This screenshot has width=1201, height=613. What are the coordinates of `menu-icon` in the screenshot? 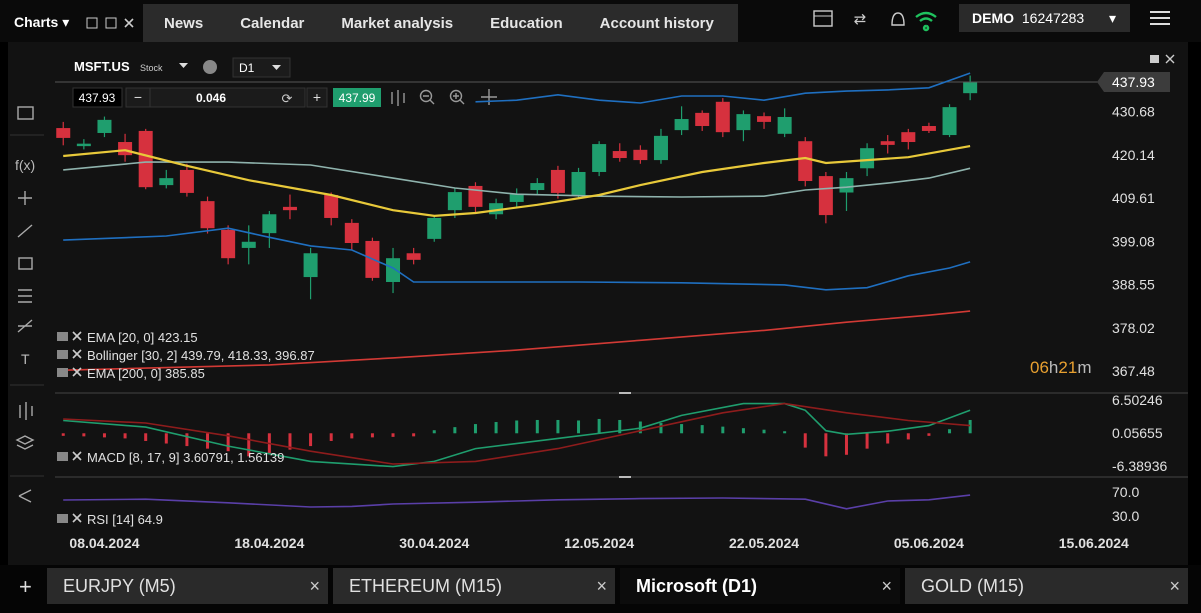 It's located at (1161, 18).